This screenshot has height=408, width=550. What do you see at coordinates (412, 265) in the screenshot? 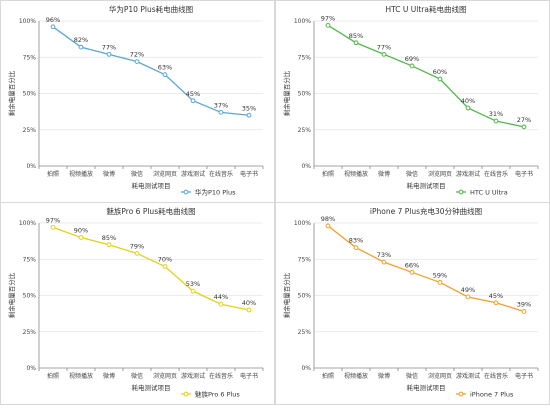
I see `data-label: 66%` at bounding box center [412, 265].